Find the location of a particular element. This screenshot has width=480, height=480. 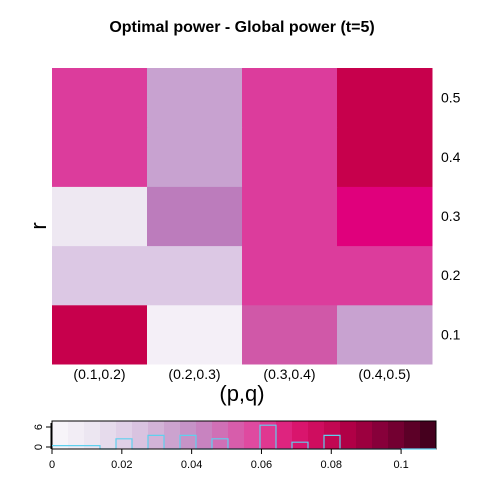

chart-title: Optimal power - Global power (t=5) is located at coordinates (241, 27).